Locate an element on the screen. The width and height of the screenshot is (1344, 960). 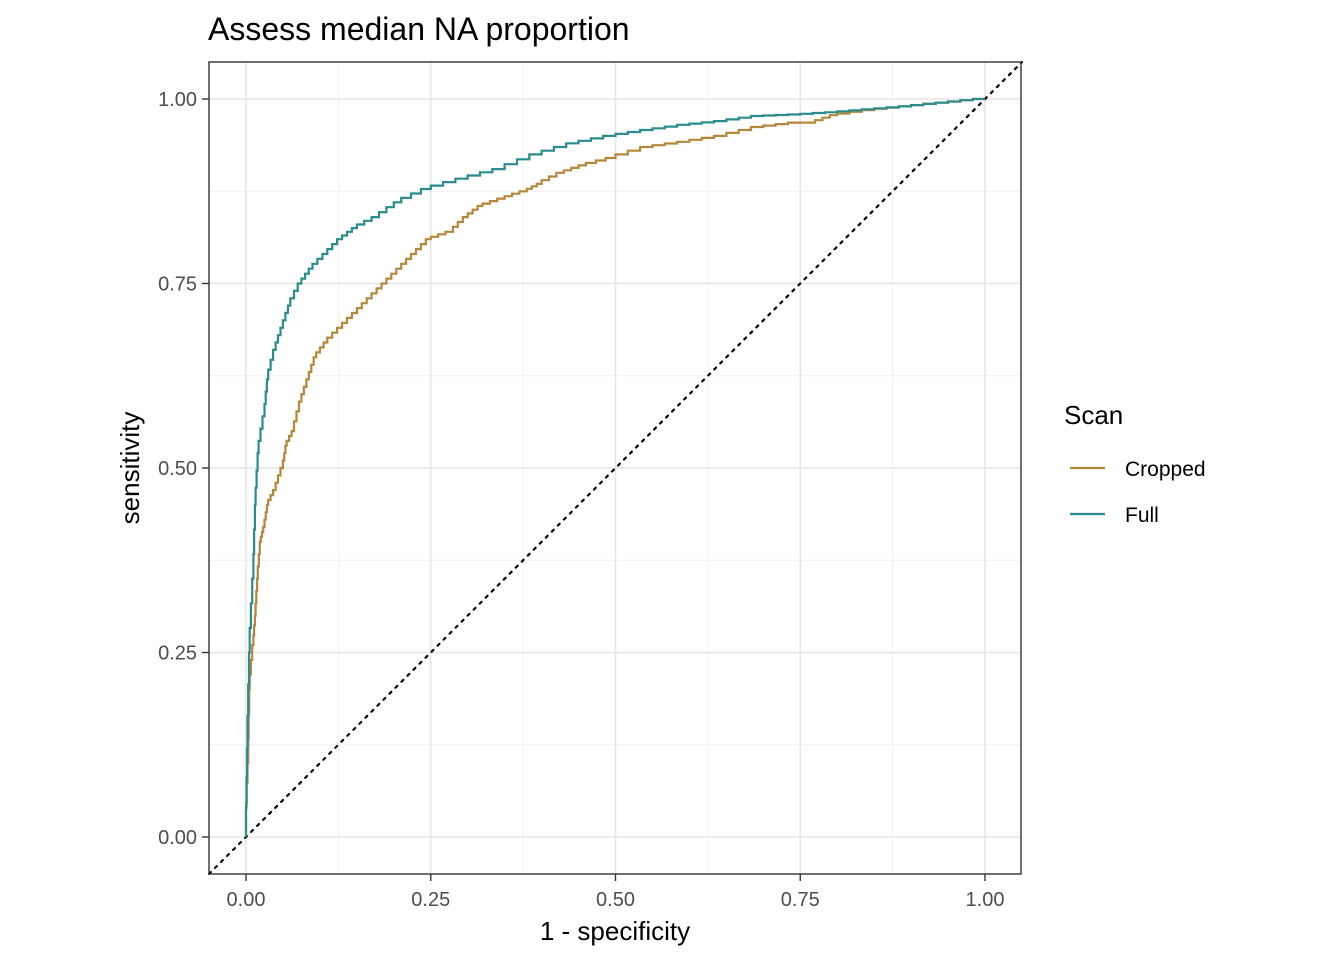
x-tick-label: 0.50 is located at coordinates (615, 900).